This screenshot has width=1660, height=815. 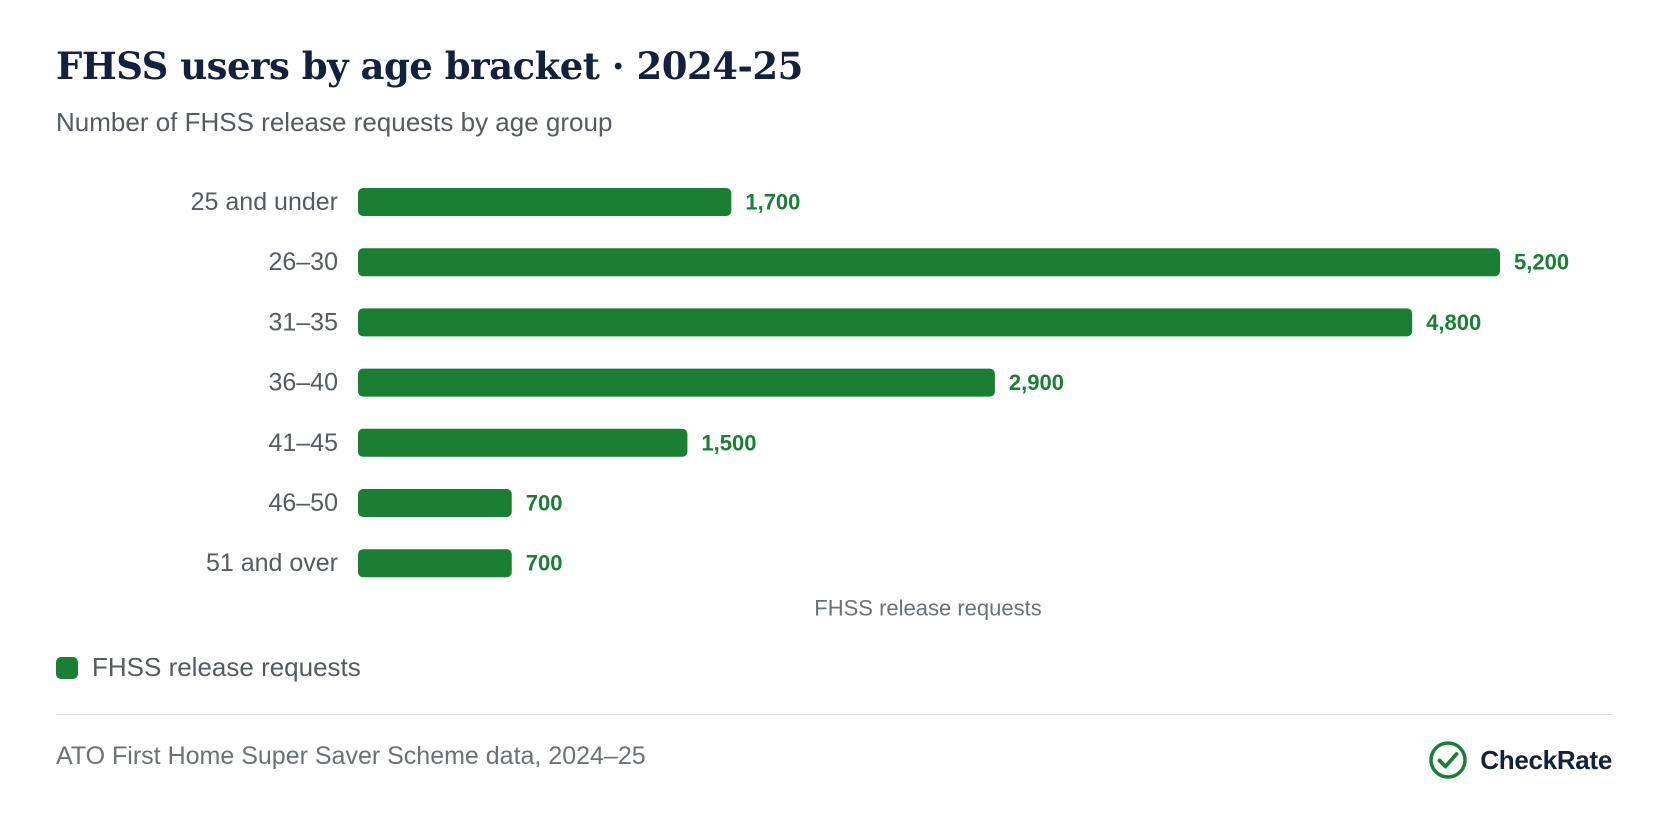 I want to click on category-label-36-40: 36–40, so click(x=303, y=383).